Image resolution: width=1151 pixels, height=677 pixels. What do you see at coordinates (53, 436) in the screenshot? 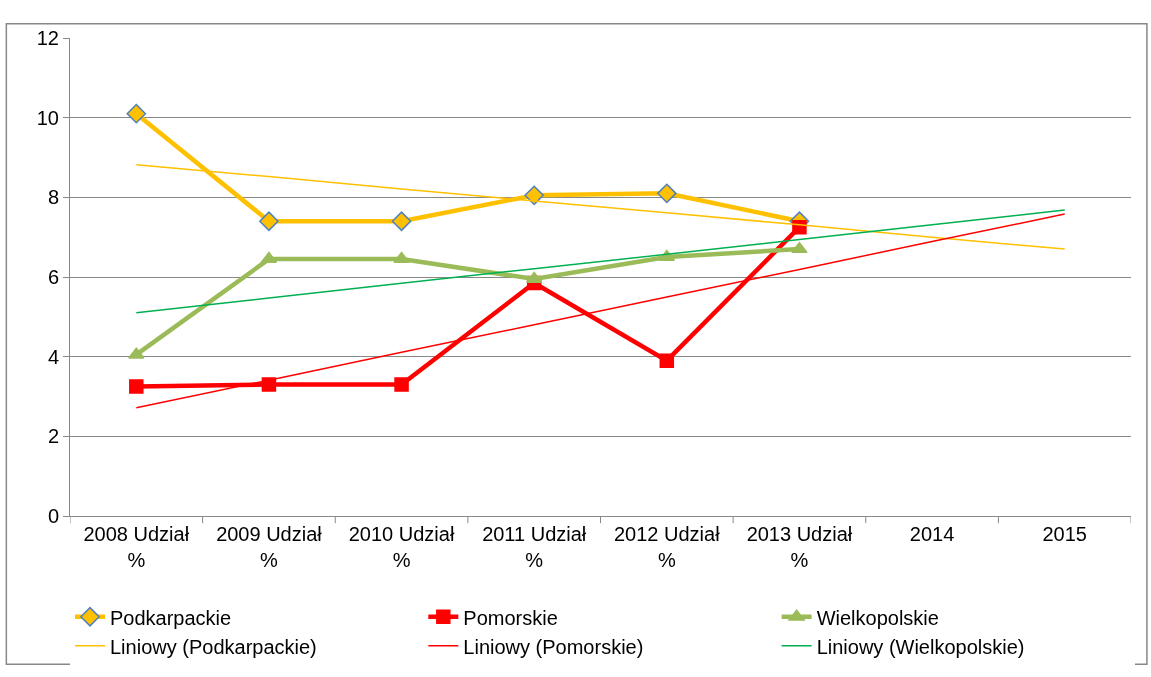
I see `y-tick-label: 2` at bounding box center [53, 436].